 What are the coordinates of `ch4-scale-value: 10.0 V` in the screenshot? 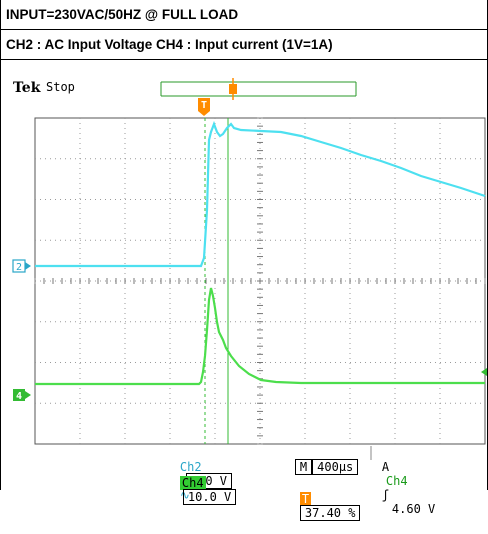 It's located at (209, 497).